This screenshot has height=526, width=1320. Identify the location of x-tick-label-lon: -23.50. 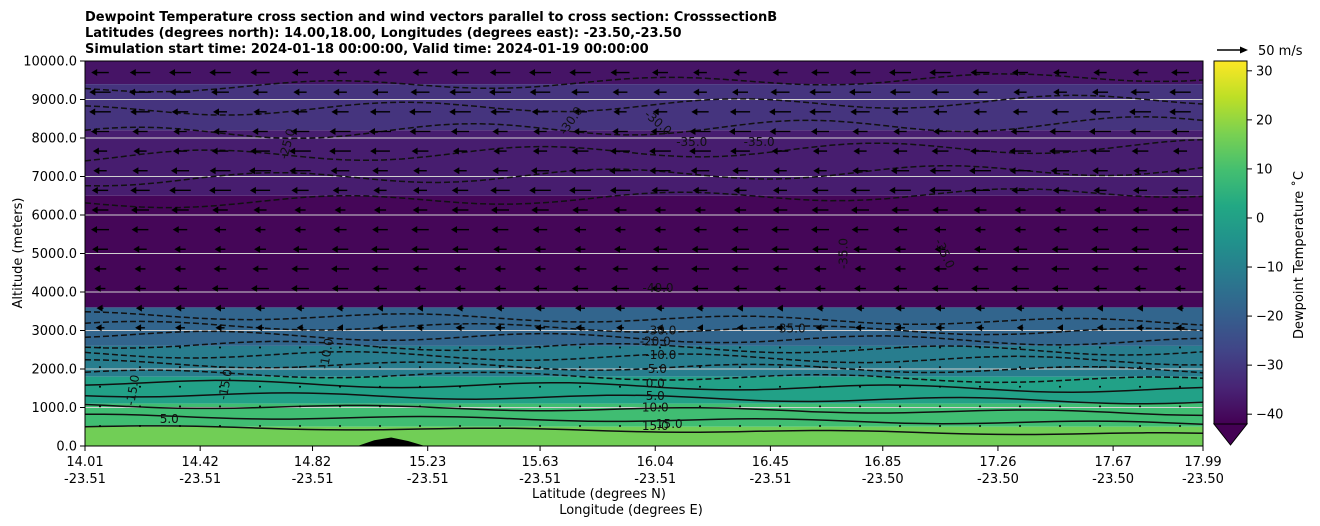
(1203, 479).